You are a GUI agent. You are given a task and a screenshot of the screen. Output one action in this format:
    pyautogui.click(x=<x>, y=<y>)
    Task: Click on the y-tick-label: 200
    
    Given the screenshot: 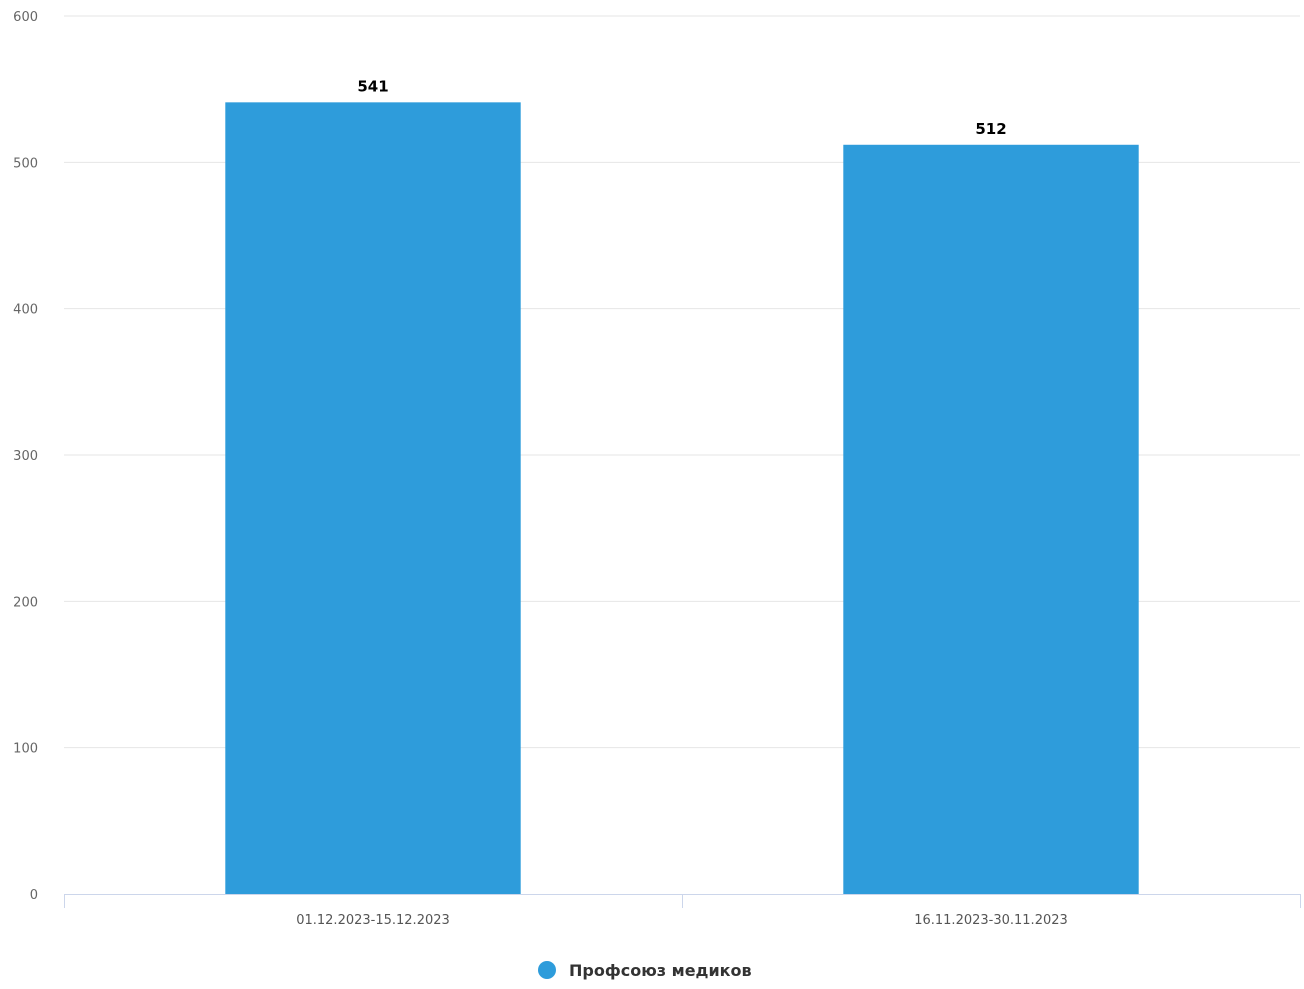 What is the action you would take?
    pyautogui.click(x=25, y=602)
    